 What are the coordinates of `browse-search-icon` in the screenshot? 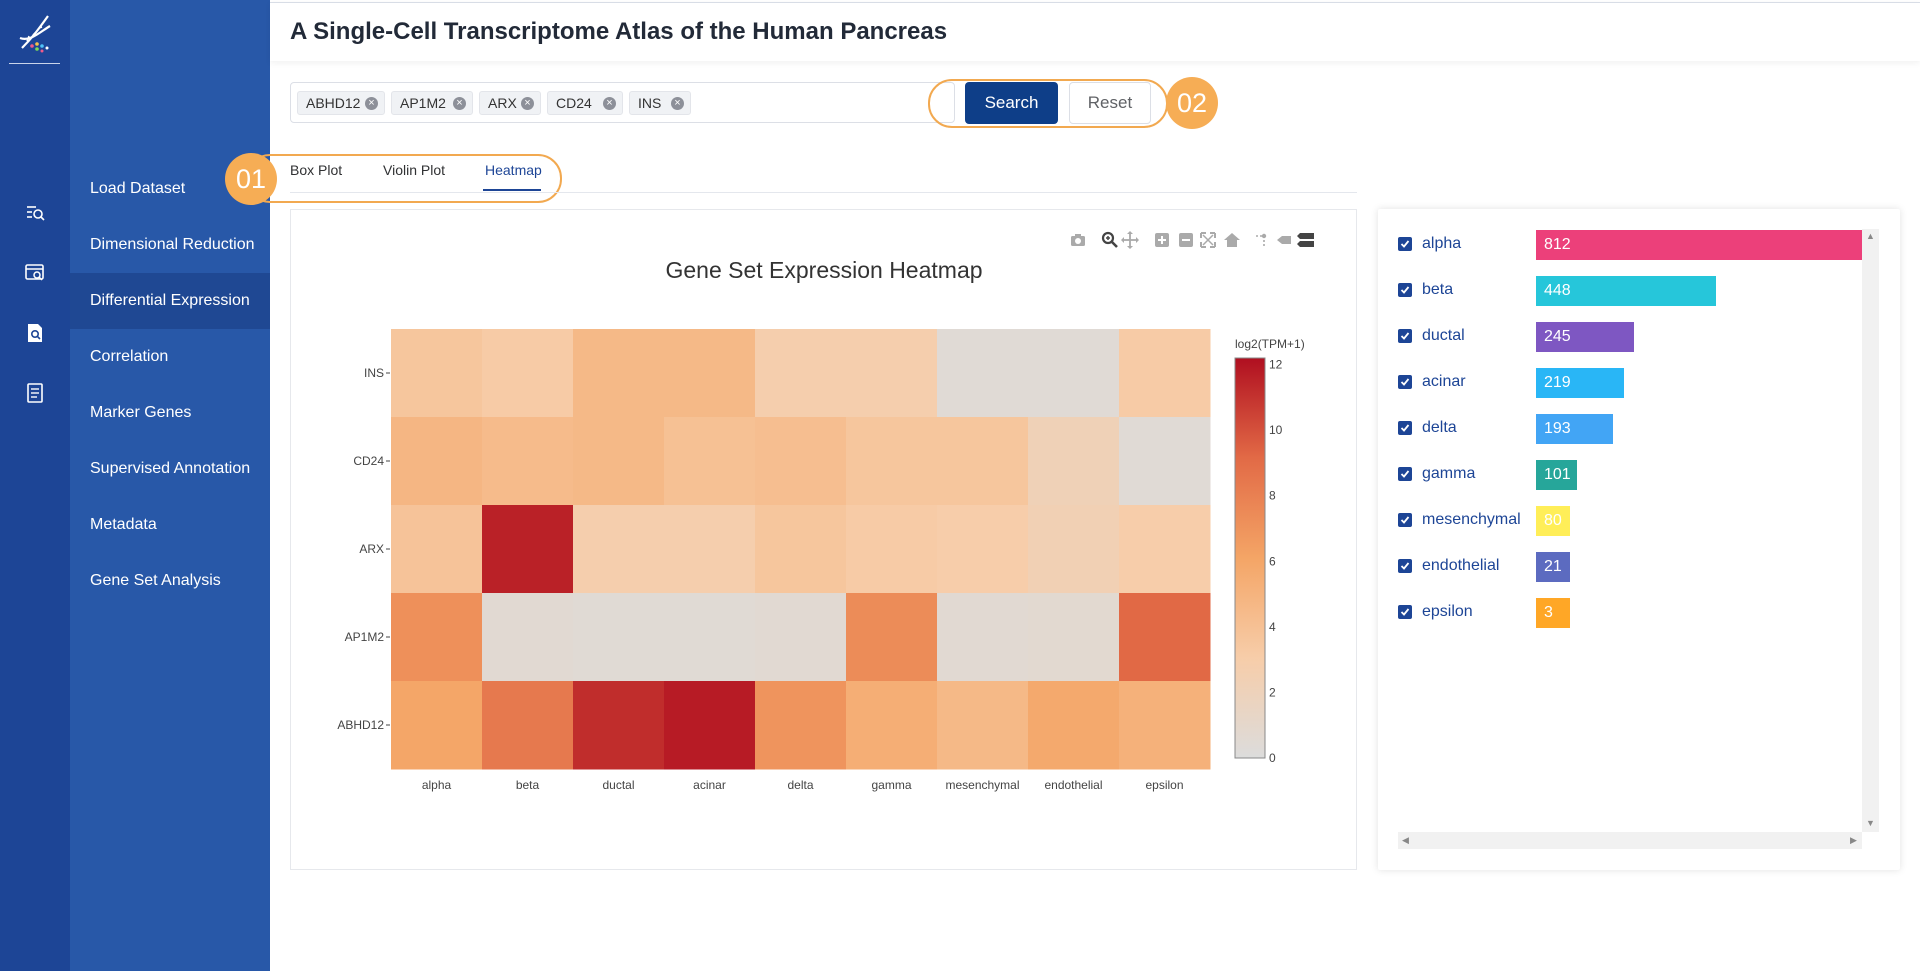 It's located at (35, 273).